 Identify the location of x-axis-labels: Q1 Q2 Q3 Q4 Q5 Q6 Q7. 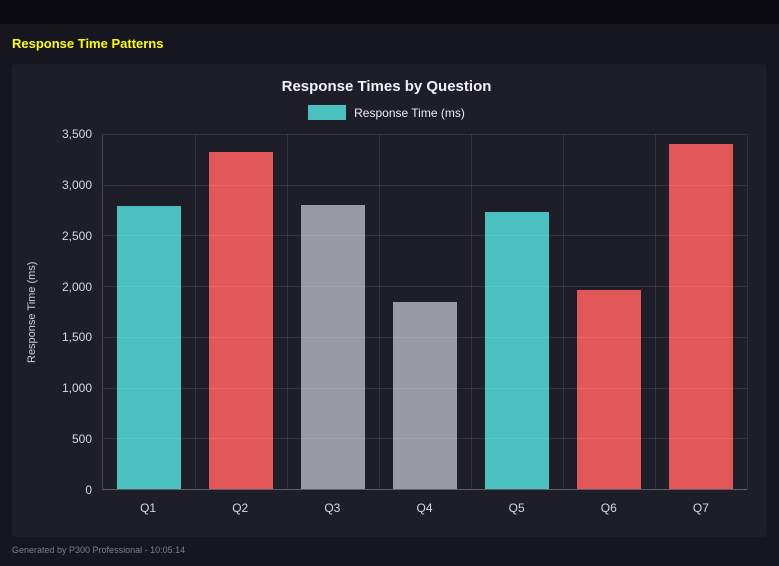
(424, 505).